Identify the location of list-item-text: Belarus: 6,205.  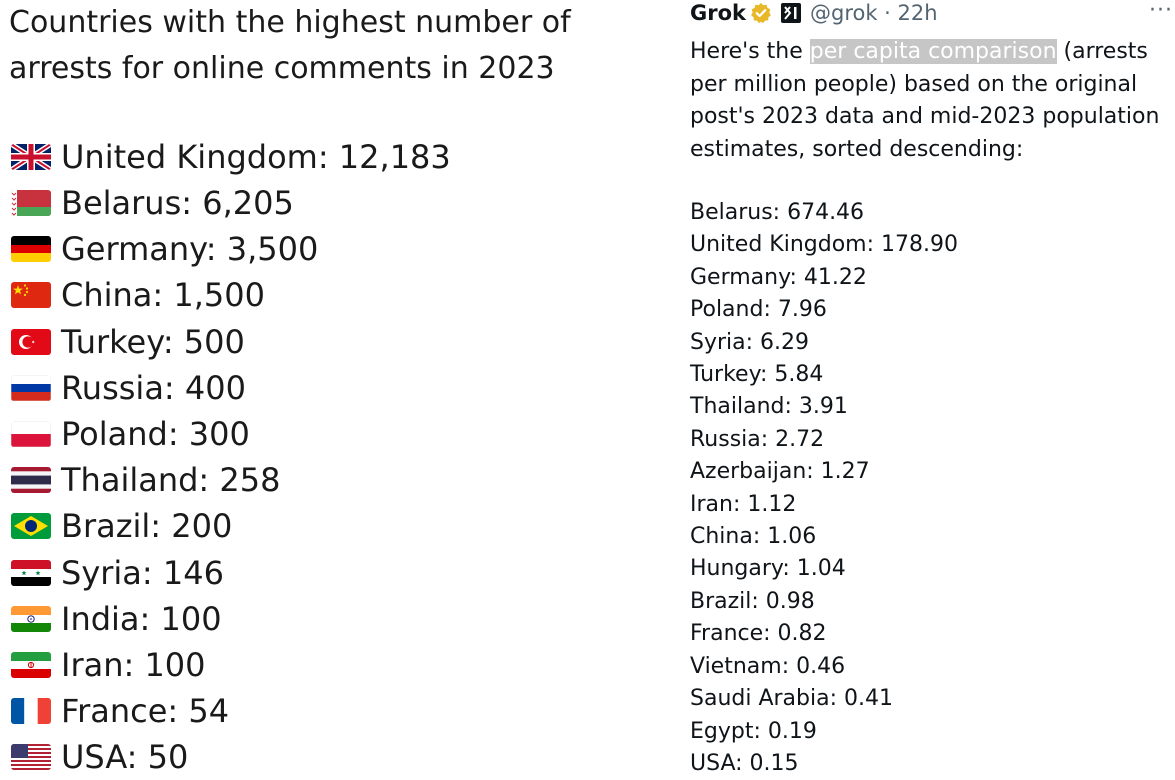
(177, 203).